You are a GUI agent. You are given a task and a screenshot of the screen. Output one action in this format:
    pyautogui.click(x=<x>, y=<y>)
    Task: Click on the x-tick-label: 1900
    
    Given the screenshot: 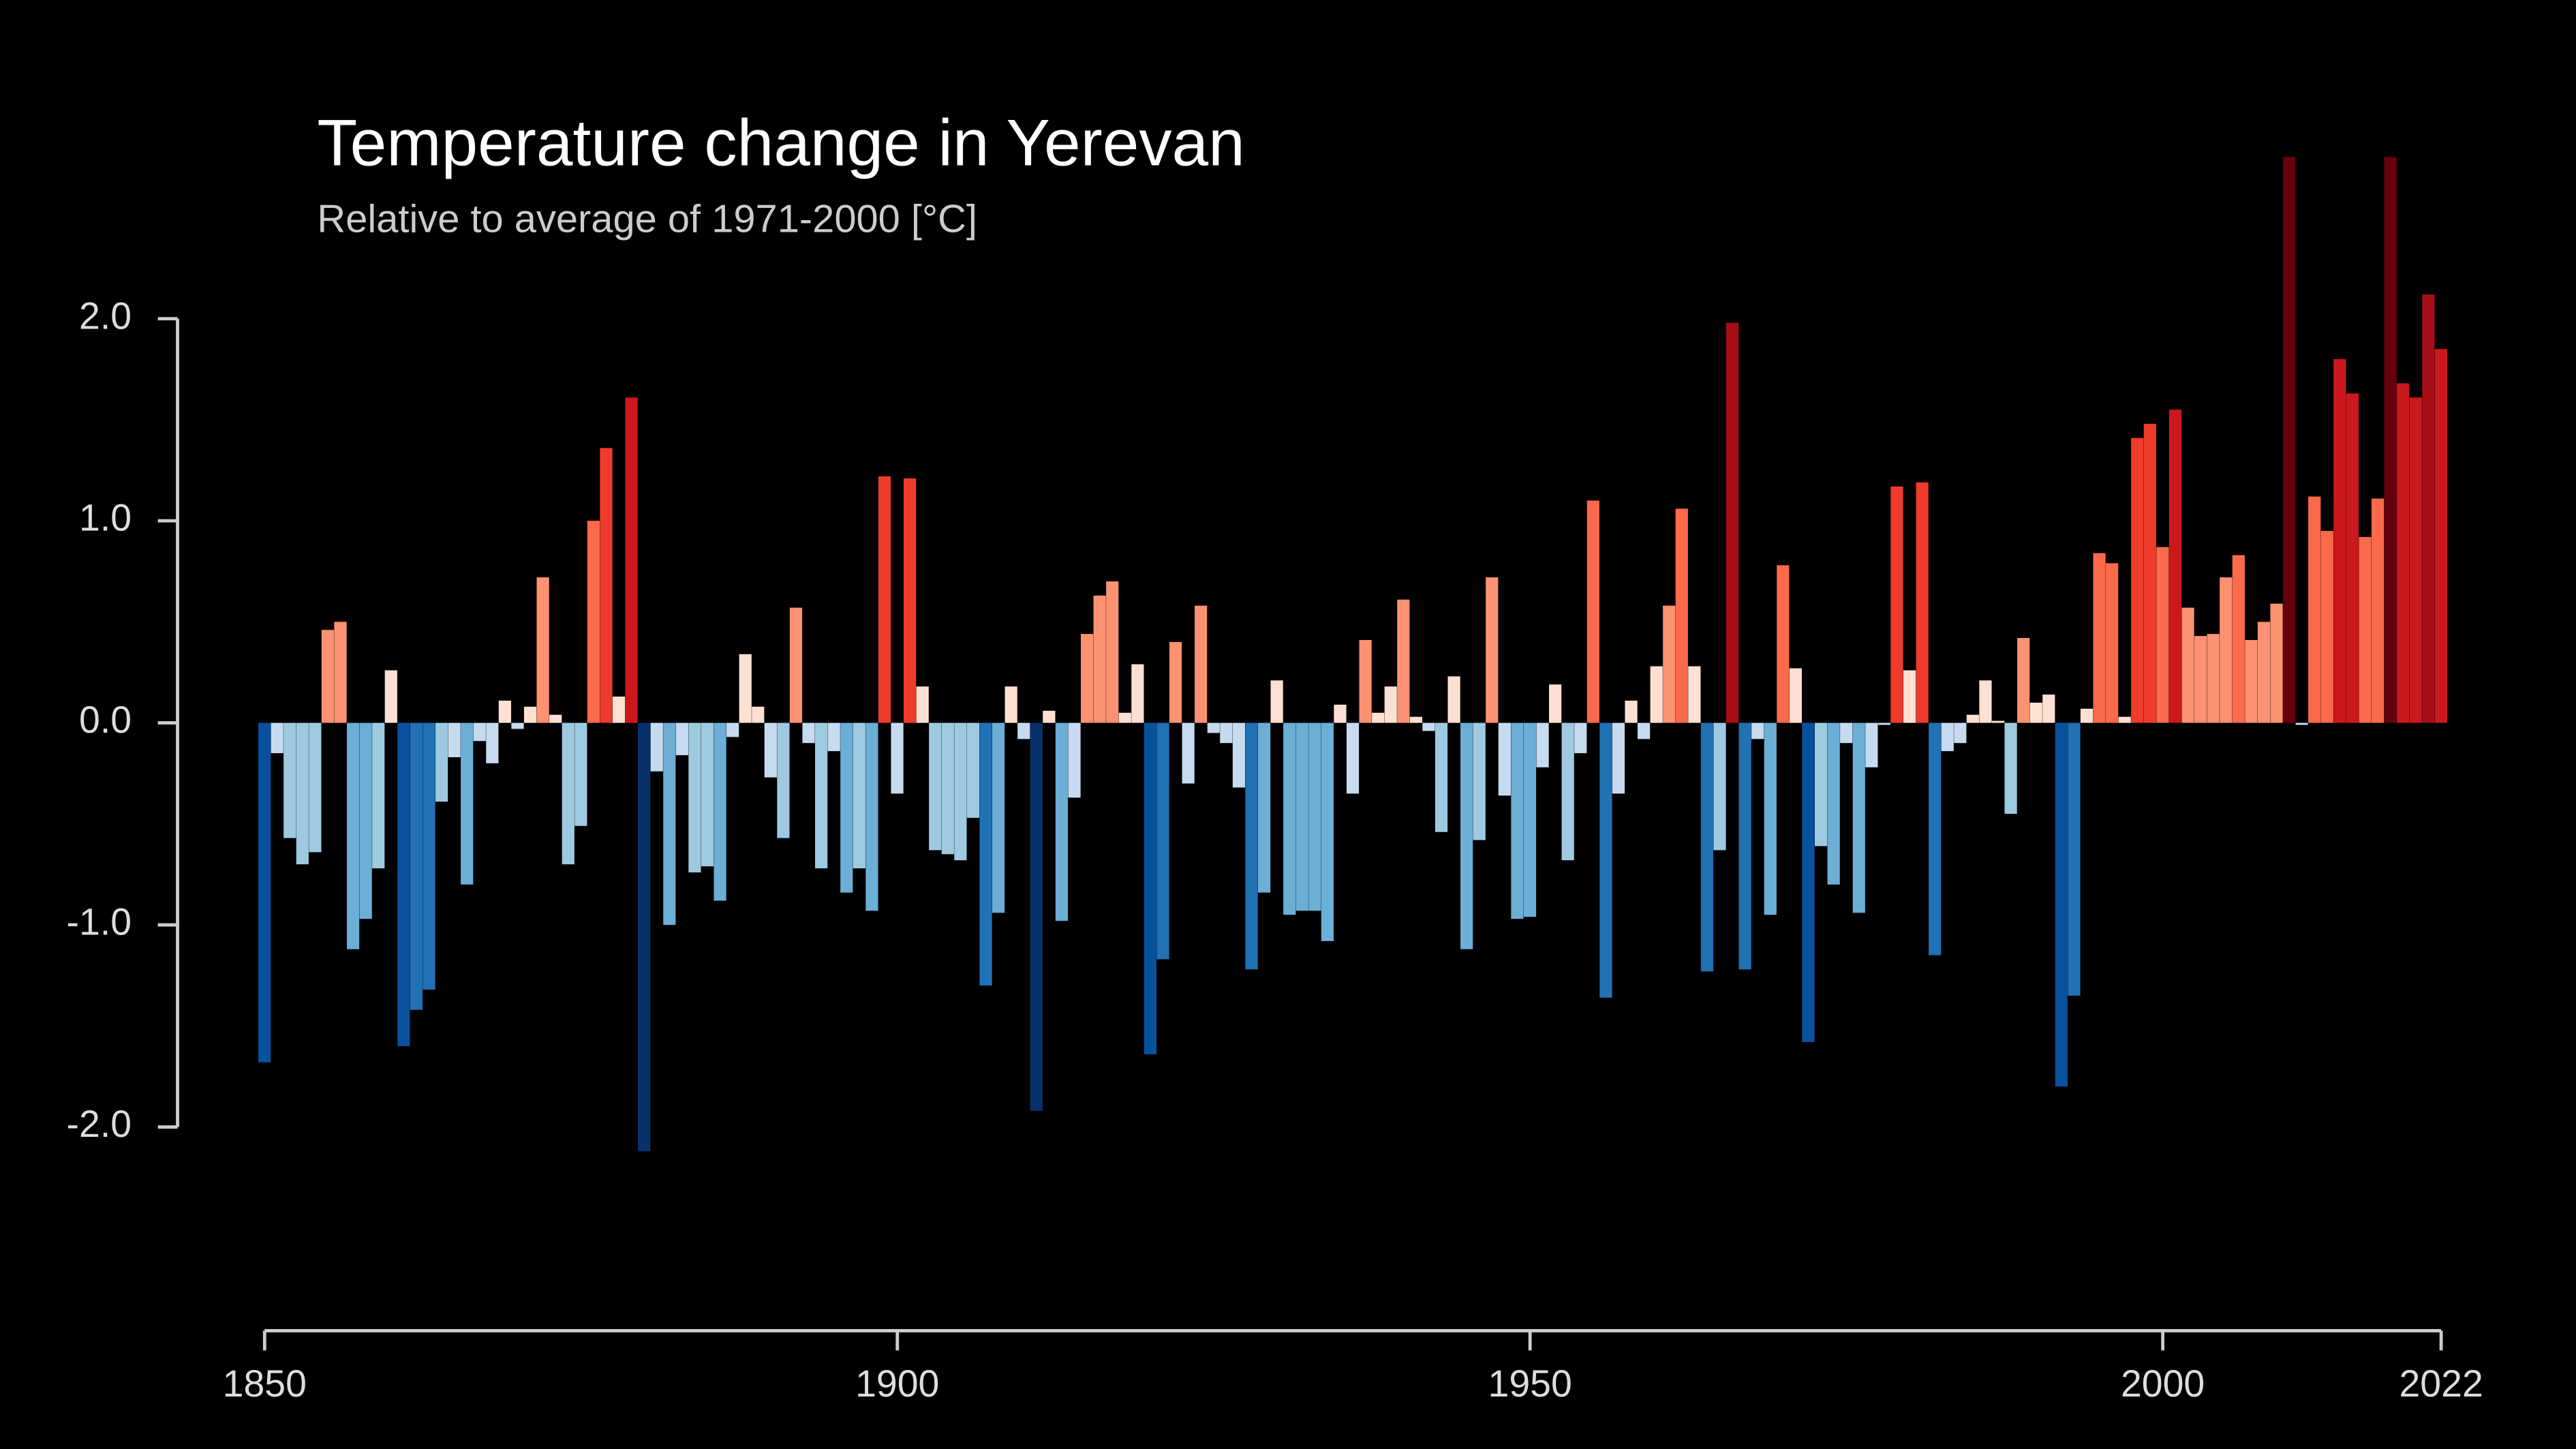 What is the action you would take?
    pyautogui.click(x=897, y=1383)
    